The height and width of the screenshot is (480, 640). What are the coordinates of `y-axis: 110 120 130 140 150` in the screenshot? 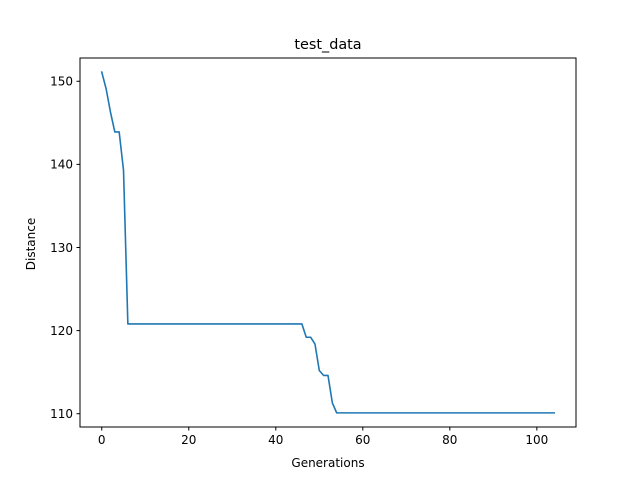 It's located at (65, 248).